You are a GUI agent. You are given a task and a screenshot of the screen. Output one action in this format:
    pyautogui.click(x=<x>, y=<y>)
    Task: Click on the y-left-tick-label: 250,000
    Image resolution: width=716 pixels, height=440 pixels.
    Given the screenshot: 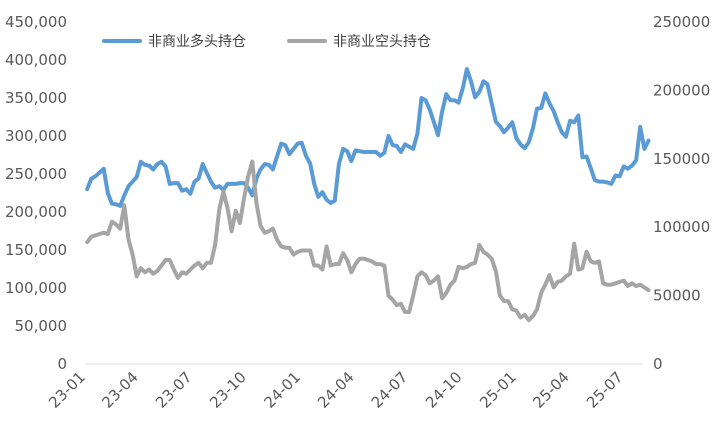 What is the action you would take?
    pyautogui.click(x=36, y=174)
    